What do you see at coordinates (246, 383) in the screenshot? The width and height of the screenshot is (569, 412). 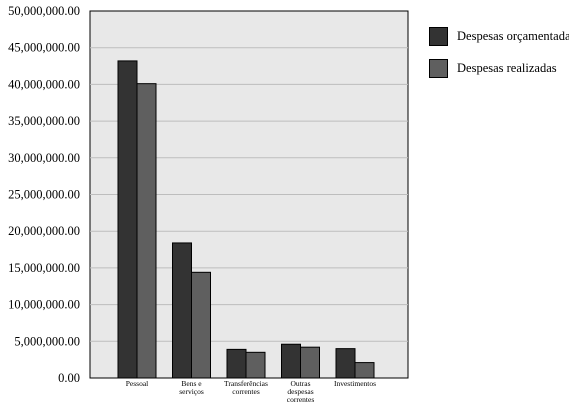 I see `x-tick-label: Transferências` at bounding box center [246, 383].